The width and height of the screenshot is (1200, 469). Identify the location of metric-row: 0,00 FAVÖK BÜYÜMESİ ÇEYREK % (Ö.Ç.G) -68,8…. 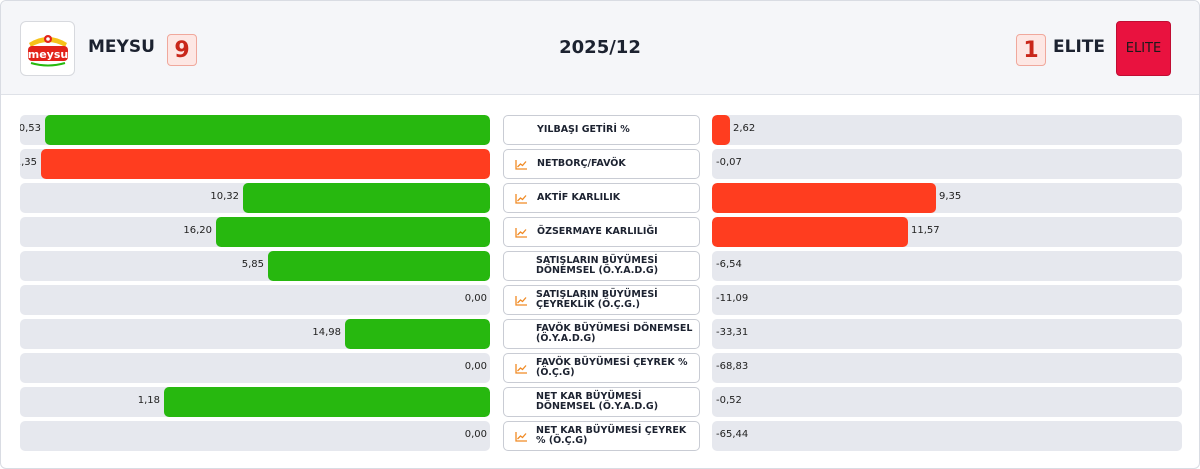
(600, 368).